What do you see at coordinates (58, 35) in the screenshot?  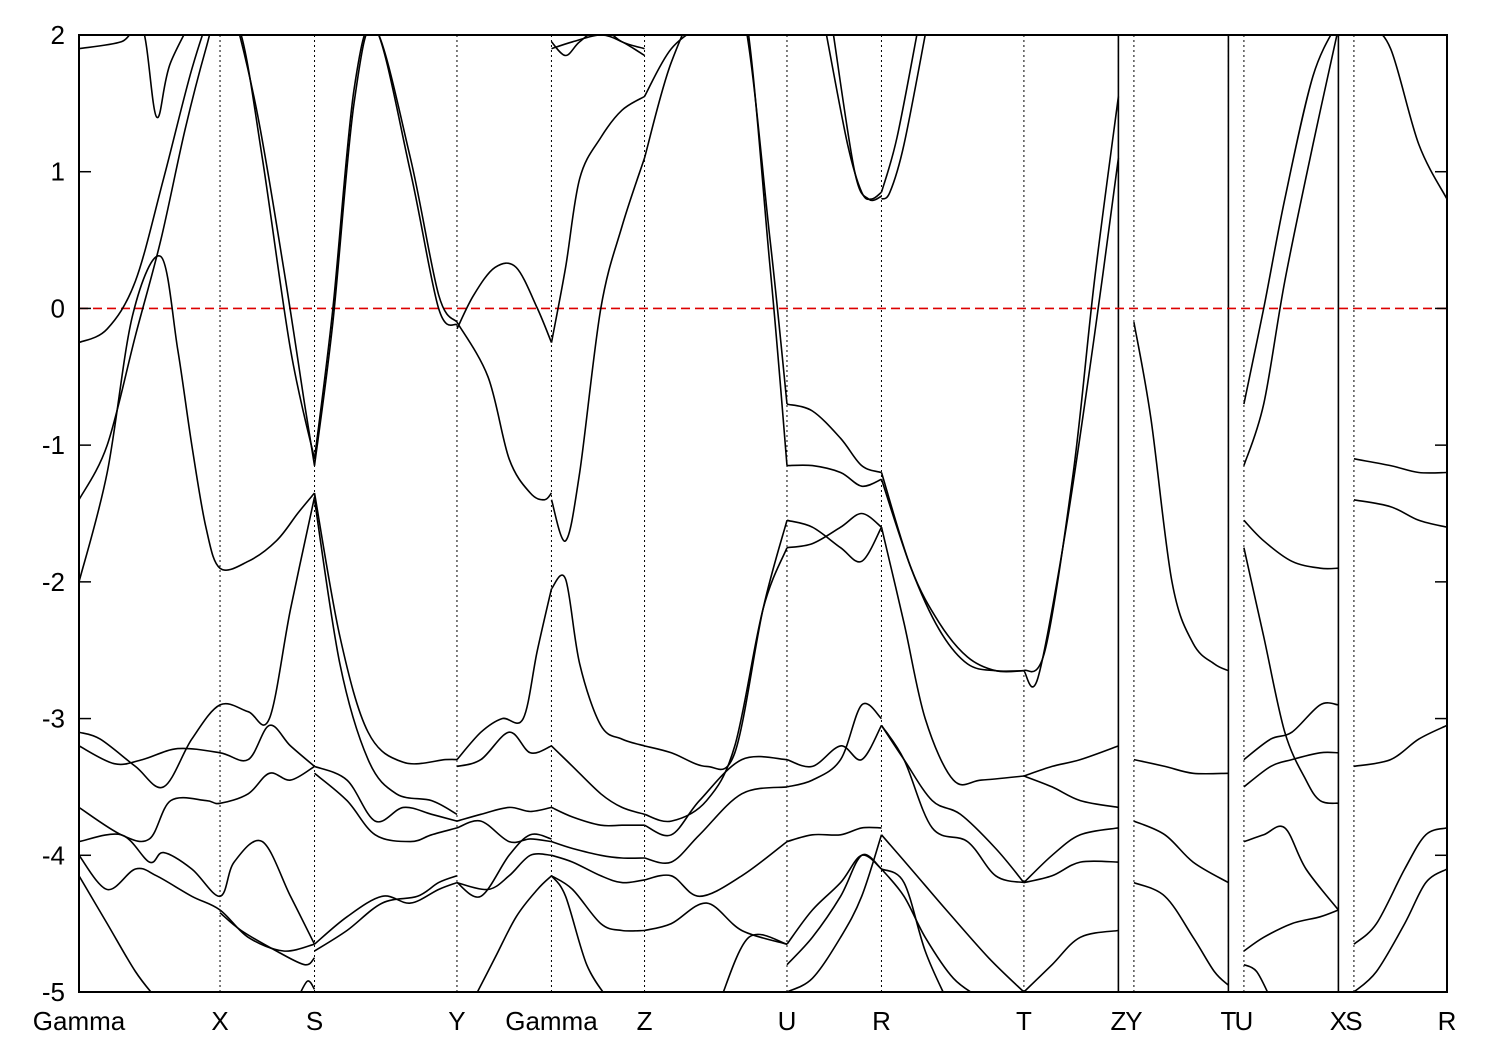 I see `y-tick-label: 2` at bounding box center [58, 35].